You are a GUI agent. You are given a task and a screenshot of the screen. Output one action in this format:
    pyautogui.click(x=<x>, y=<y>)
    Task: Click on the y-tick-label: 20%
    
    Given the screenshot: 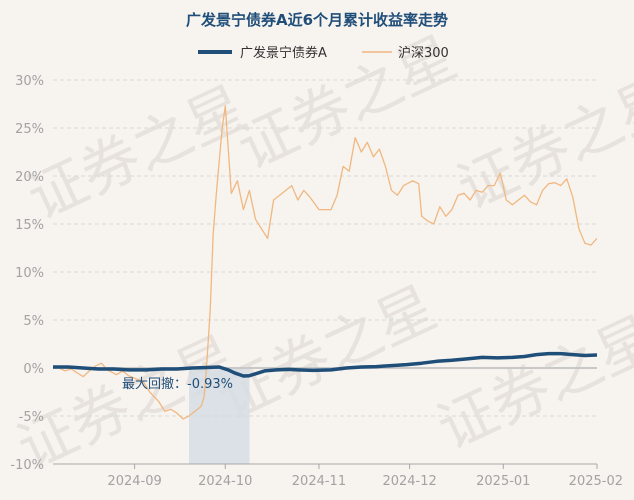 What is the action you would take?
    pyautogui.click(x=29, y=177)
    